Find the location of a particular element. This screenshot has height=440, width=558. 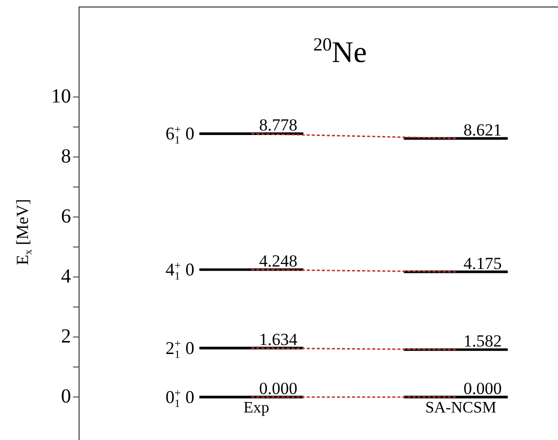

data-label: 1.634 is located at coordinates (278, 340).